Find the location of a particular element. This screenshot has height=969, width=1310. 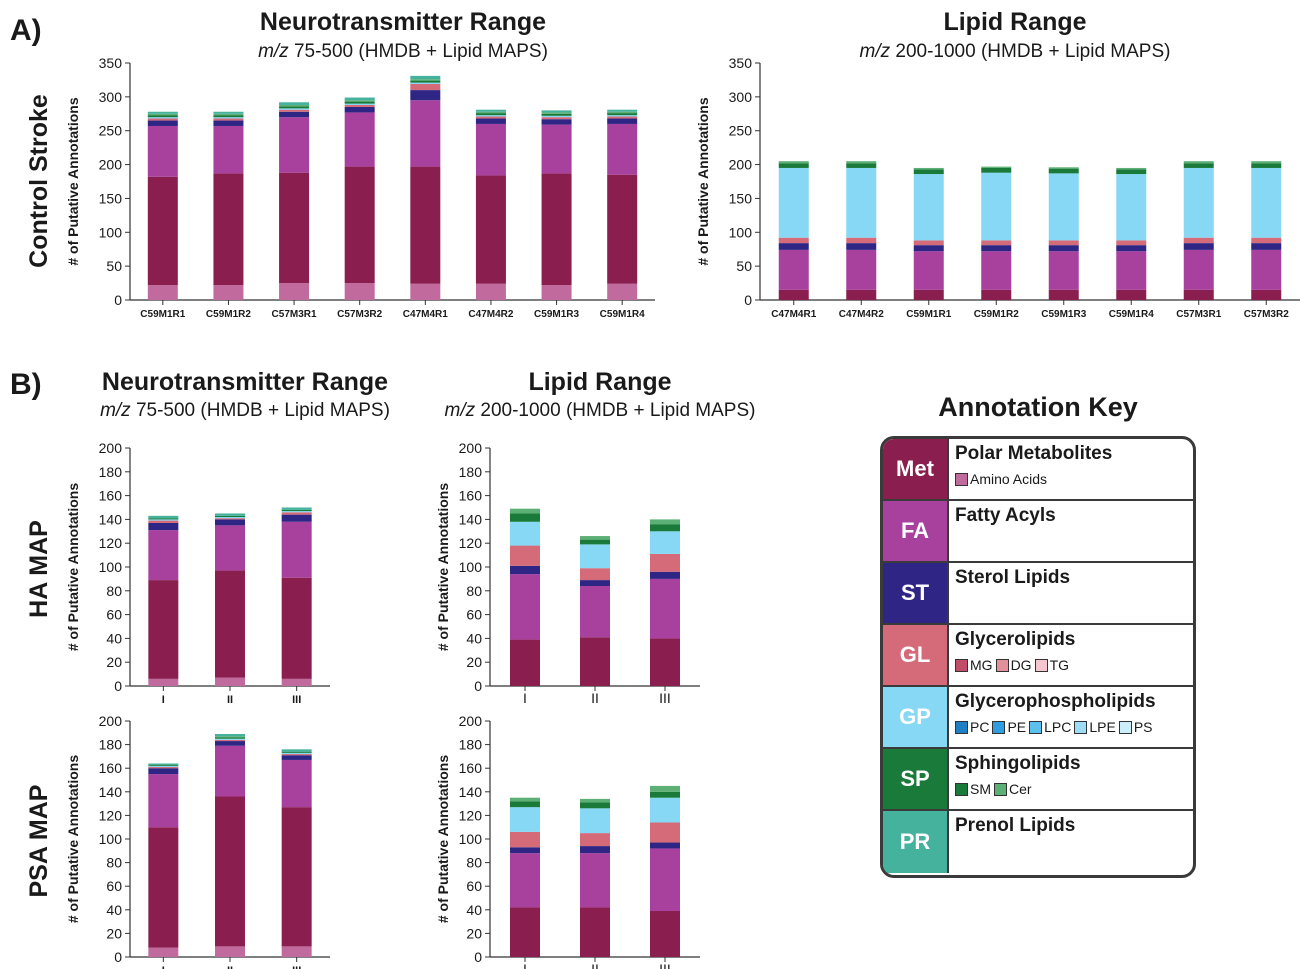

chart-5-bar-0-st is located at coordinates (525, 850).